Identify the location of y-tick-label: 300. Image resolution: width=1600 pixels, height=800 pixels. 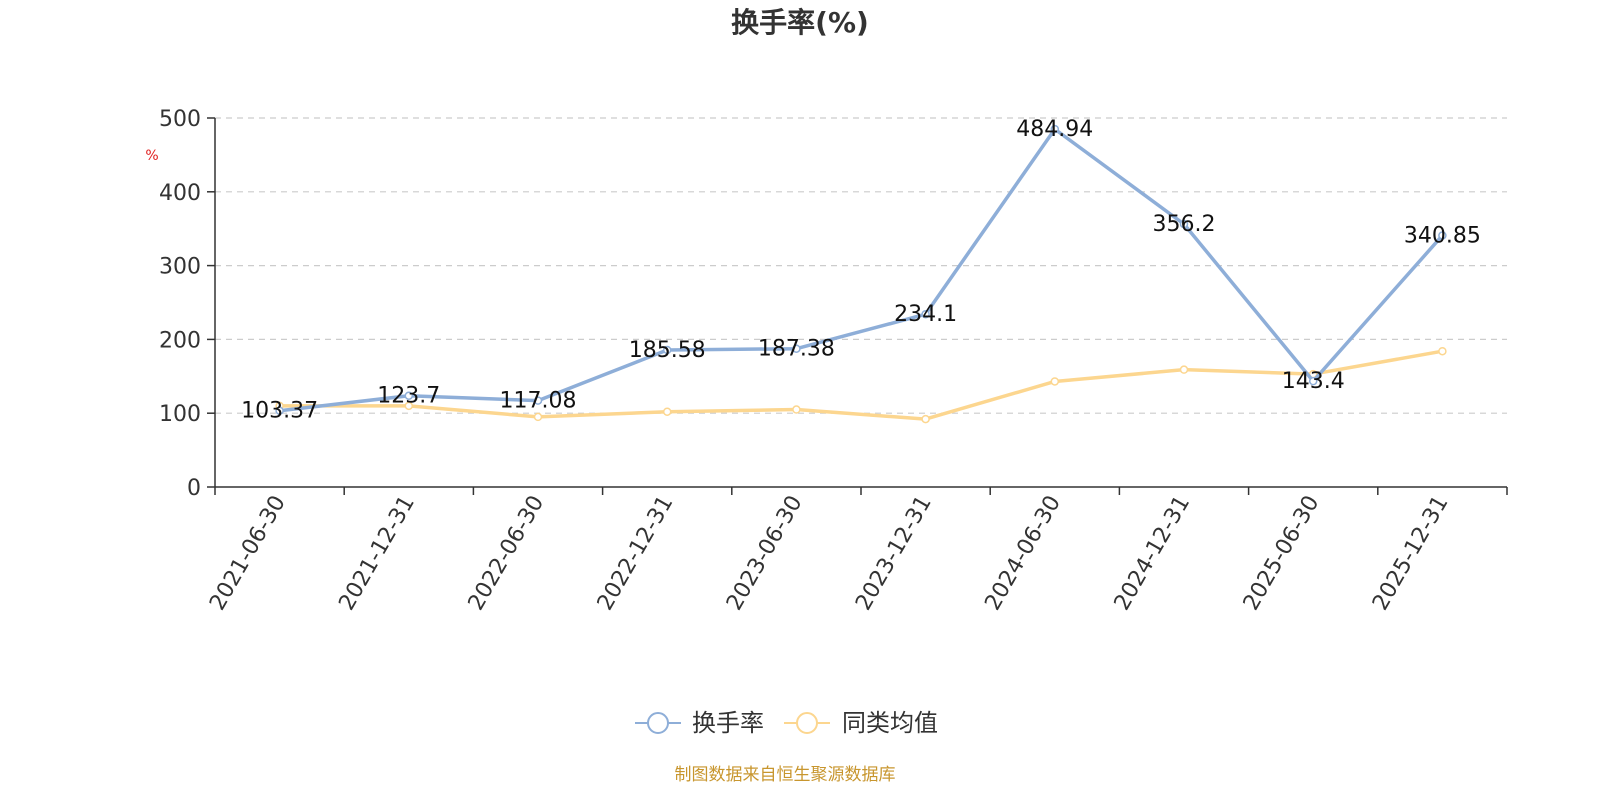
(180, 267).